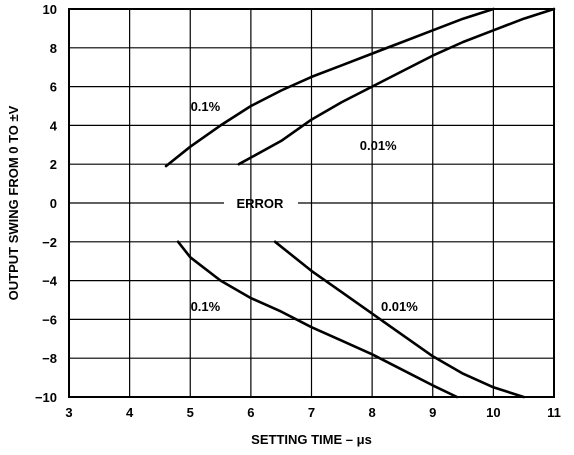 This screenshot has width=574, height=455. What do you see at coordinates (311, 439) in the screenshot?
I see `x-axis-title: SETTING TIME – μs` at bounding box center [311, 439].